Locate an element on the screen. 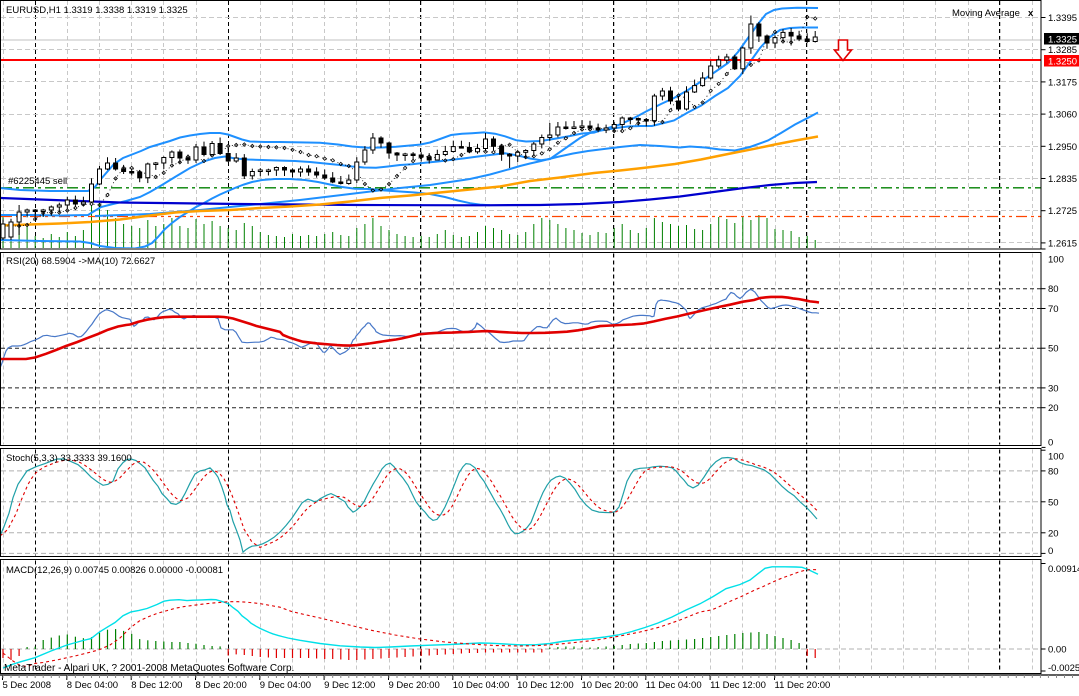 This screenshot has width=1079, height=696. svg-text: #6225445 sell is located at coordinates (37, 181).